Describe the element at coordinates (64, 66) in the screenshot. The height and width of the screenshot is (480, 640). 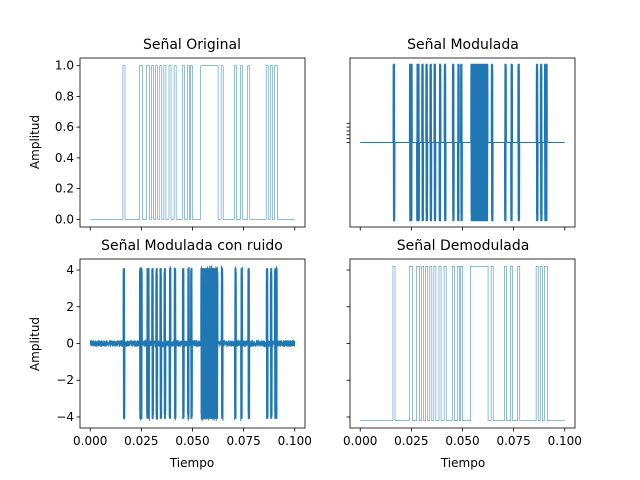
I see `y-tick-label: 1.0` at that location.